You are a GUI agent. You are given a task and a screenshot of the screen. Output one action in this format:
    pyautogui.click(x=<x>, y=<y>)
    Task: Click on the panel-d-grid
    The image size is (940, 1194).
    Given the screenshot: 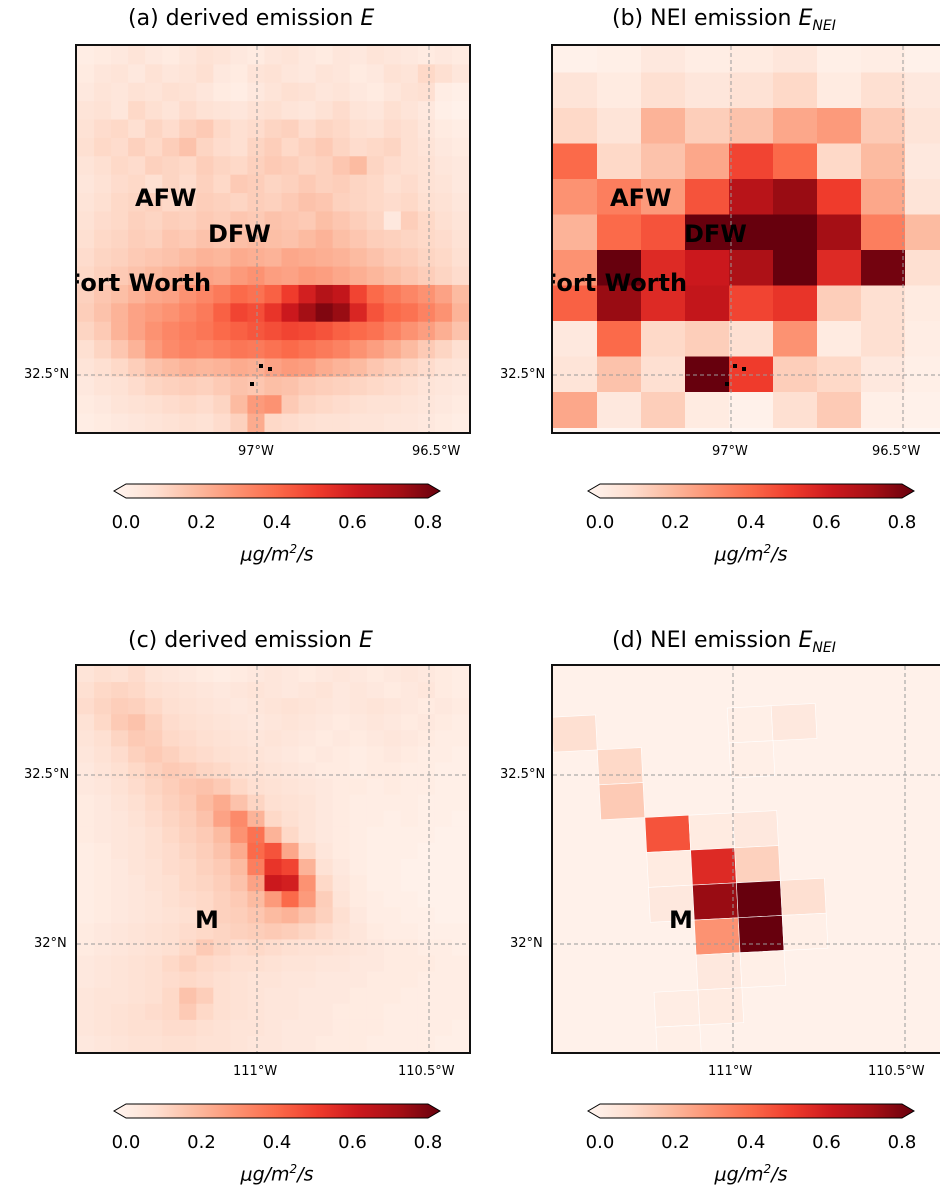 What is the action you would take?
    pyautogui.click(x=746, y=859)
    